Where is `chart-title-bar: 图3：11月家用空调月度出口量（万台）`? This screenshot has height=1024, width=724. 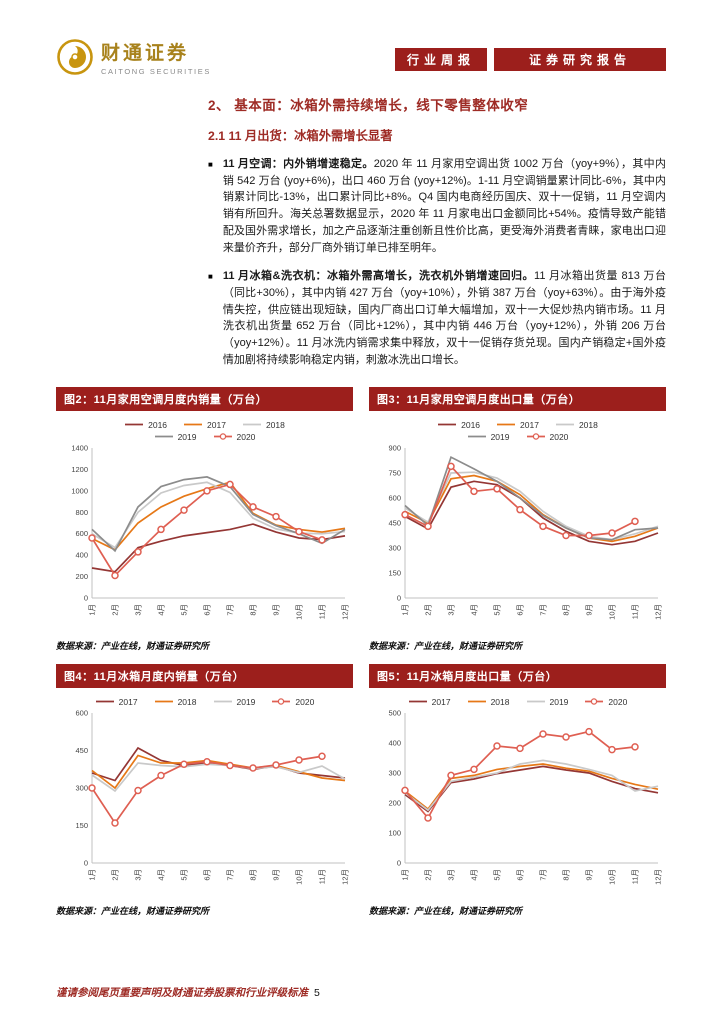 chart-title-bar: 图3：11月家用空调月度出口量（万台） is located at coordinates (517, 398).